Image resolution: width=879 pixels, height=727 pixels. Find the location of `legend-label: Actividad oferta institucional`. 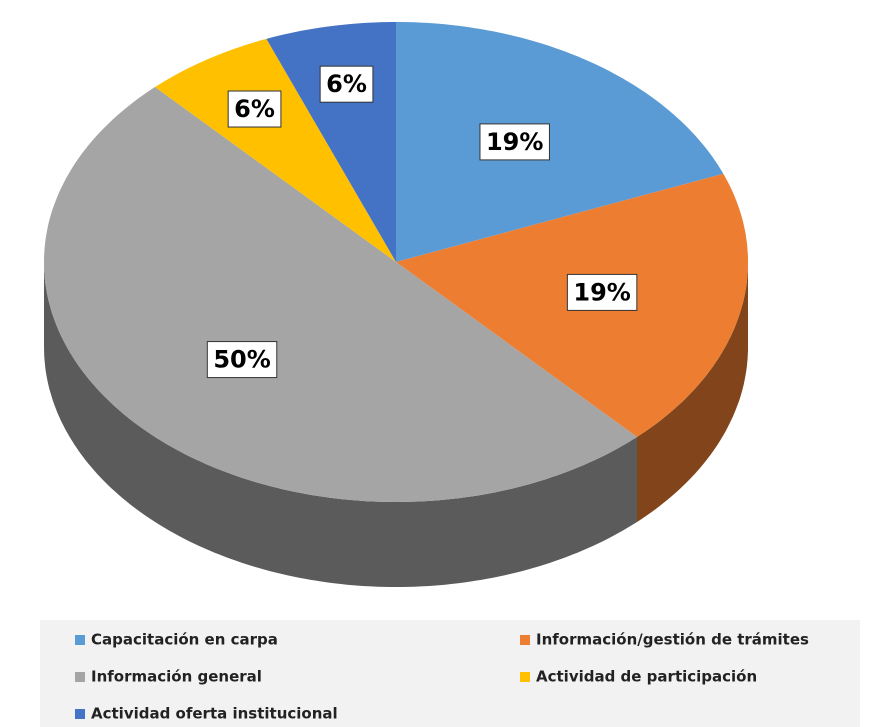

legend-label: Actividad oferta institucional is located at coordinates (214, 714).